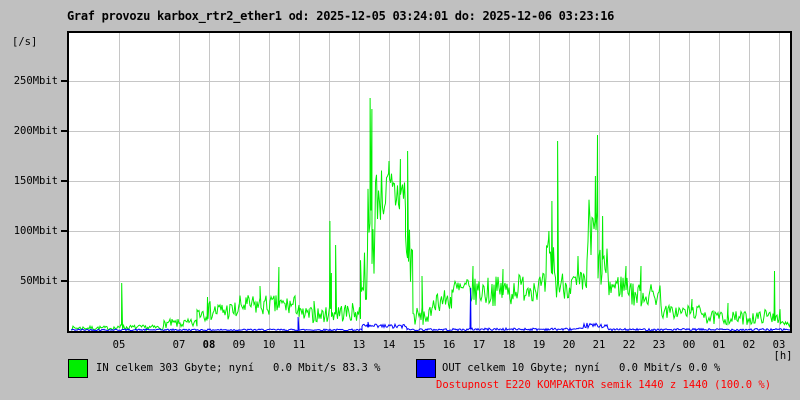 The height and width of the screenshot is (400, 800). Describe the element at coordinates (209, 345) in the screenshot. I see `x-tick-label: 08` at that location.